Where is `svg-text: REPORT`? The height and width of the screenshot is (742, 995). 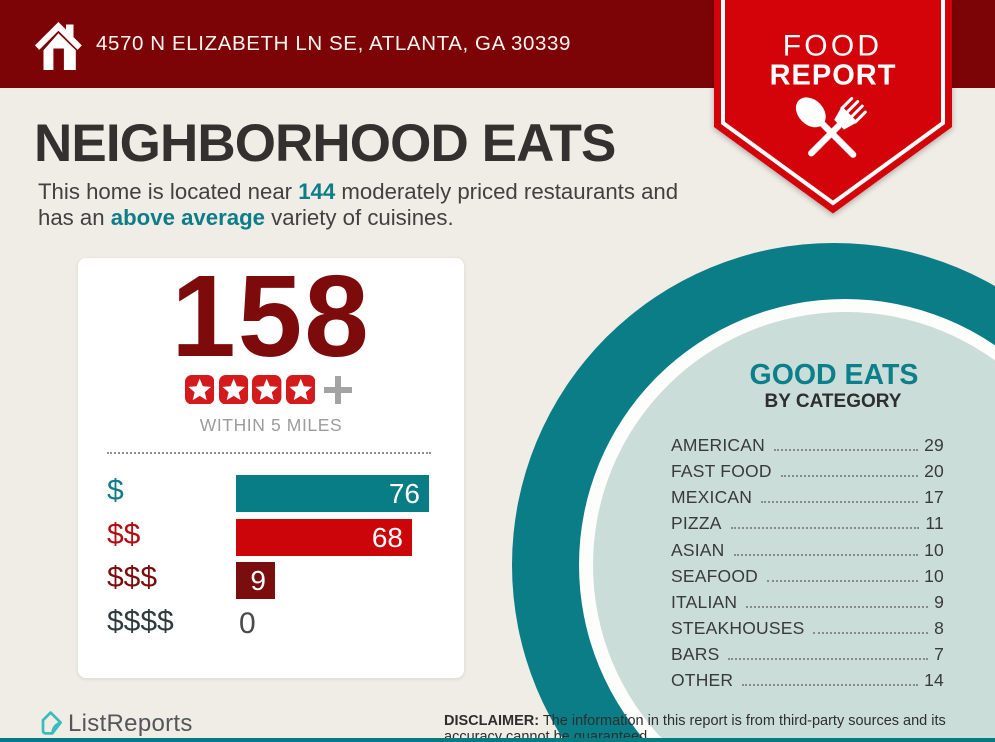
svg-text: REPORT is located at coordinates (833, 76).